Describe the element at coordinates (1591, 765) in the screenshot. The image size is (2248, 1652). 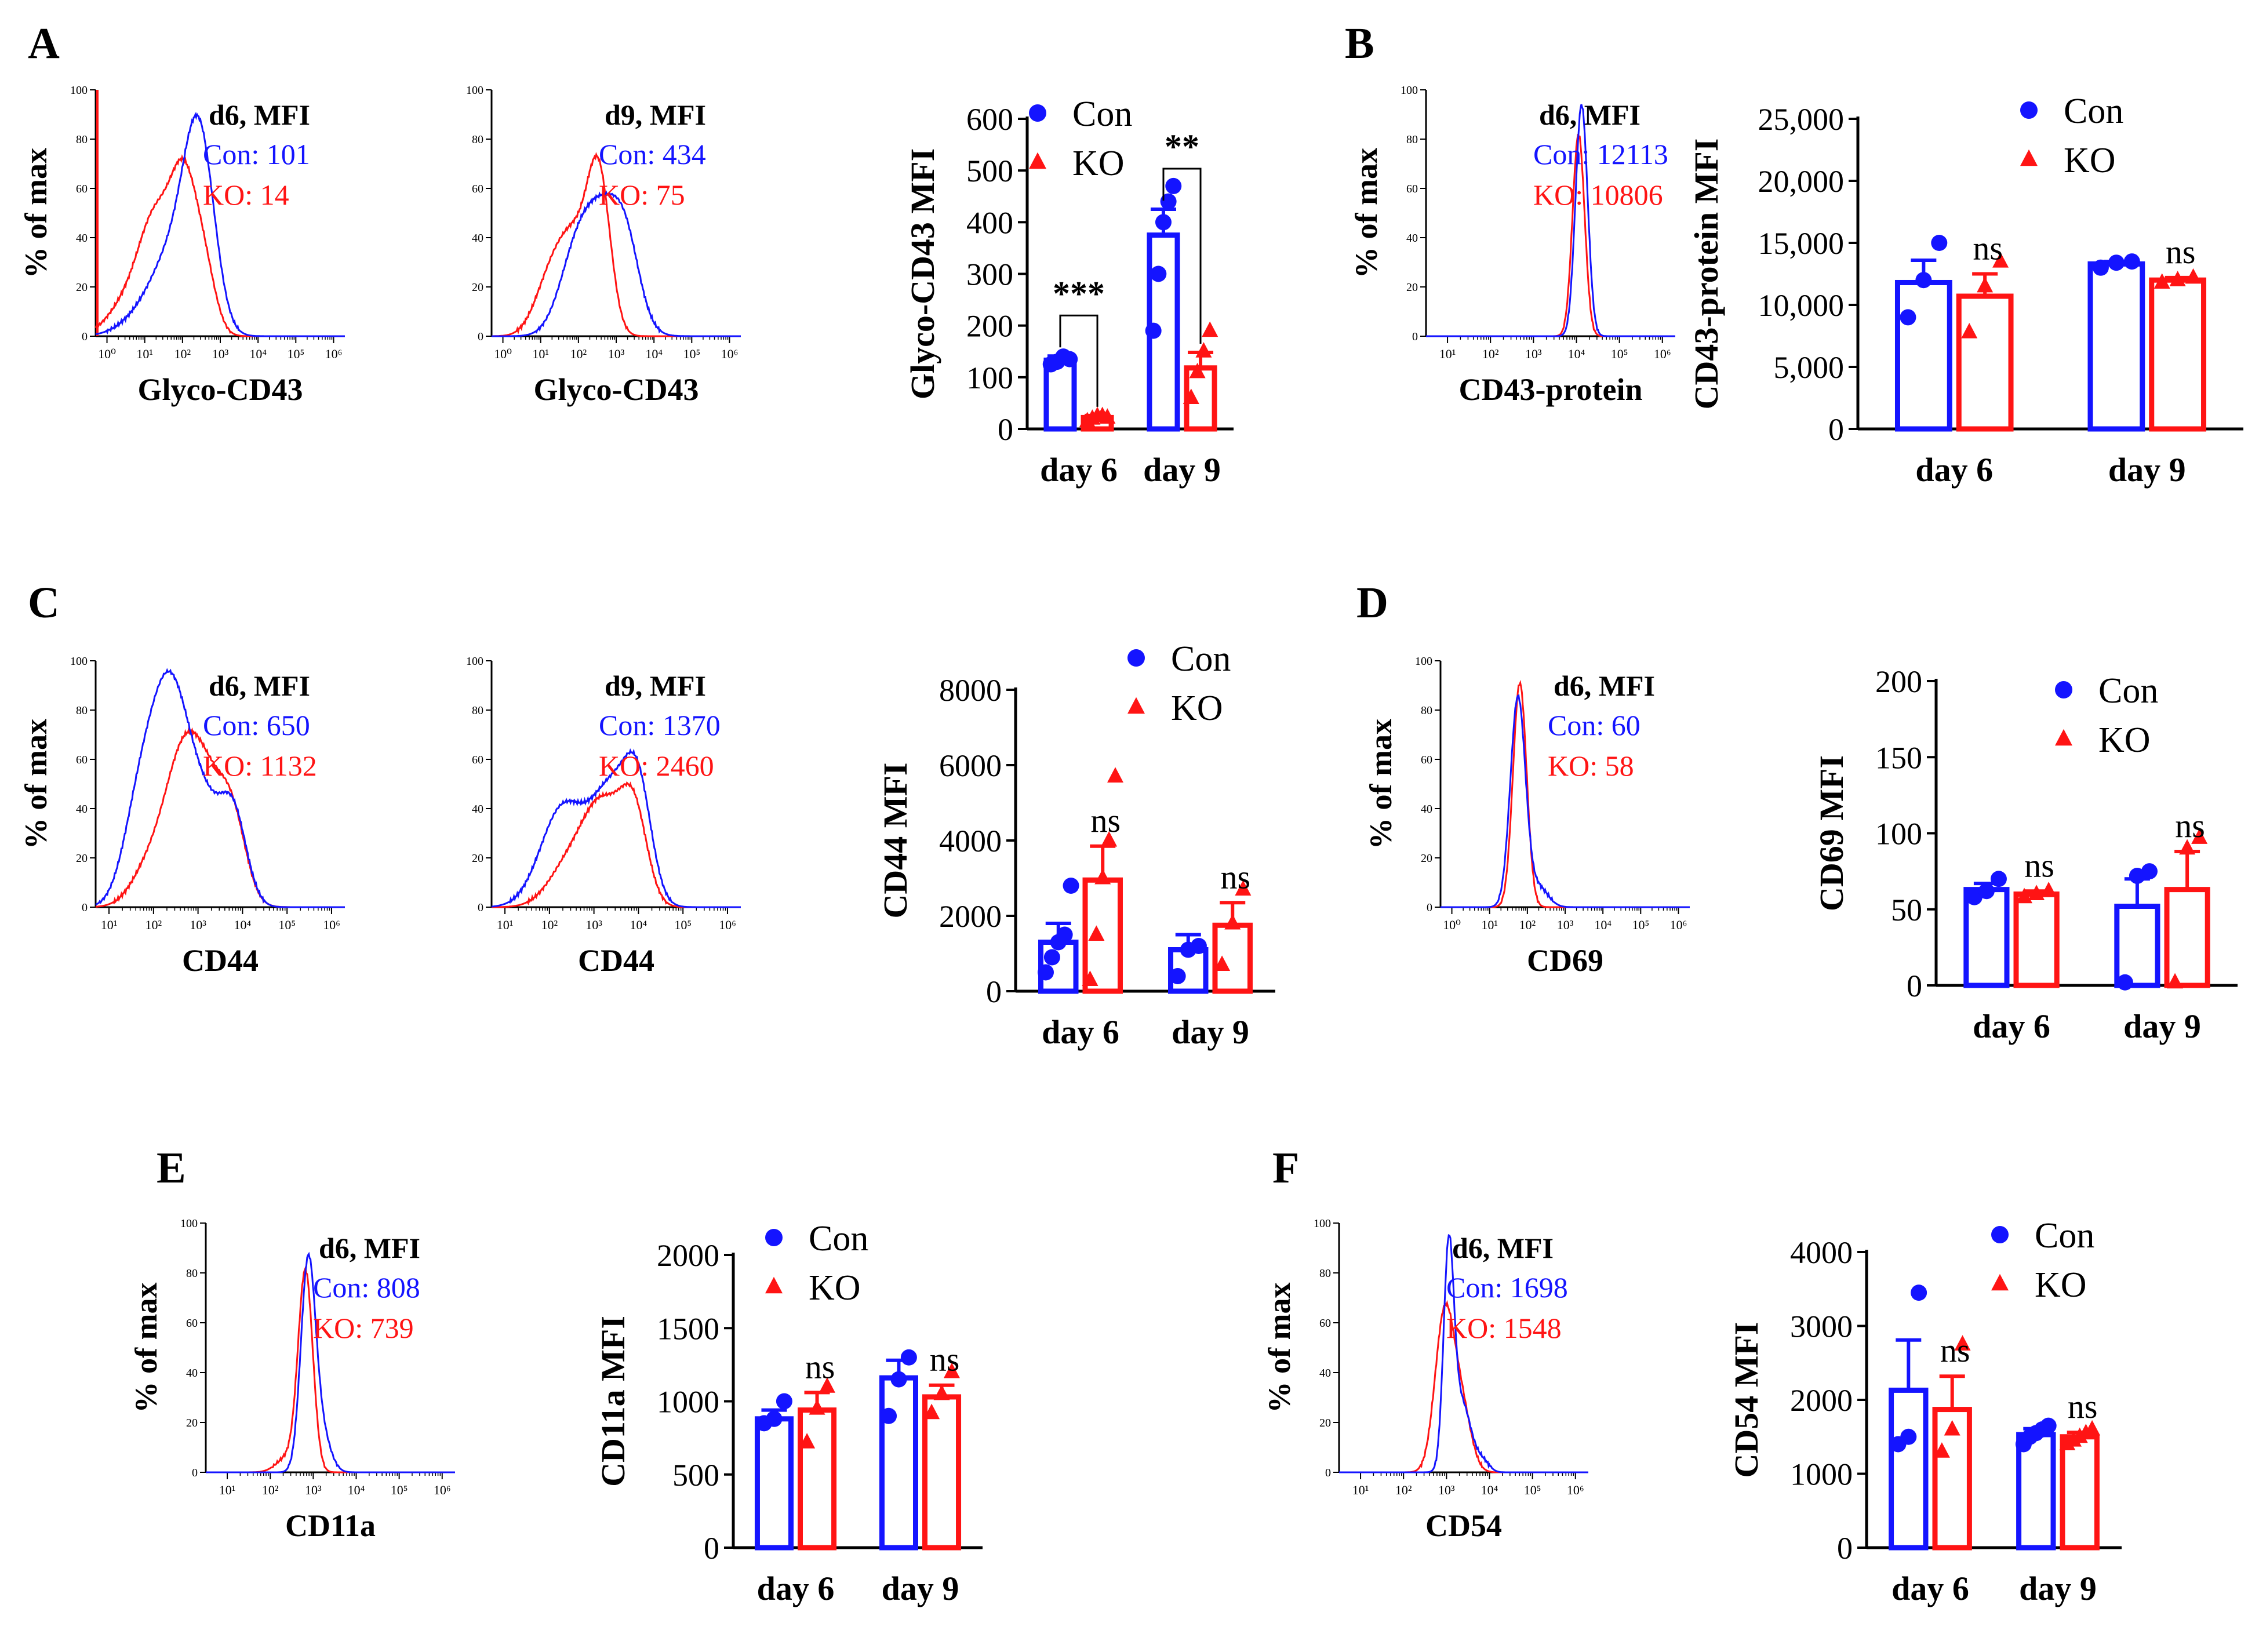
I see `ko-mfi-label: KO: 58` at that location.